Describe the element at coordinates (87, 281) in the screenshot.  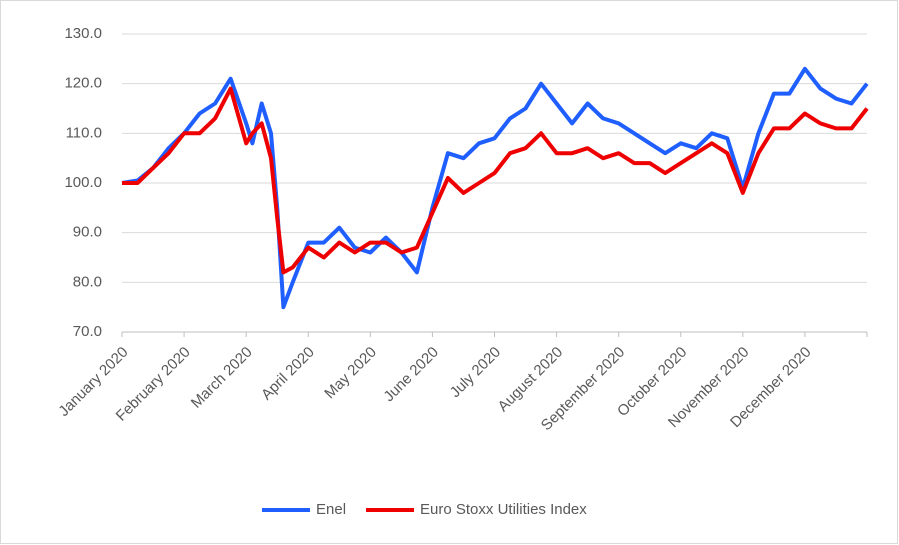
I see `y-tick-label: 80.0` at that location.